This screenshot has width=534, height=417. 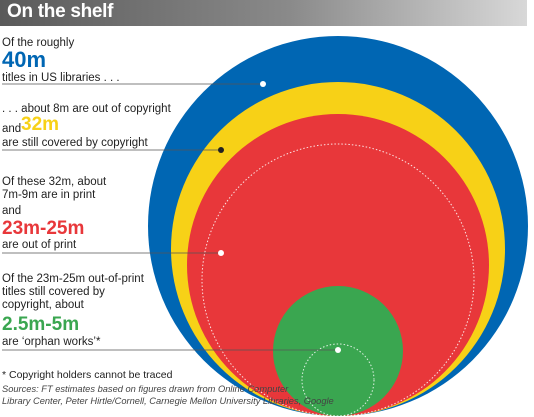 What do you see at coordinates (75, 143) in the screenshot?
I see `annotation-32m-caption: are still covered by copyright` at bounding box center [75, 143].